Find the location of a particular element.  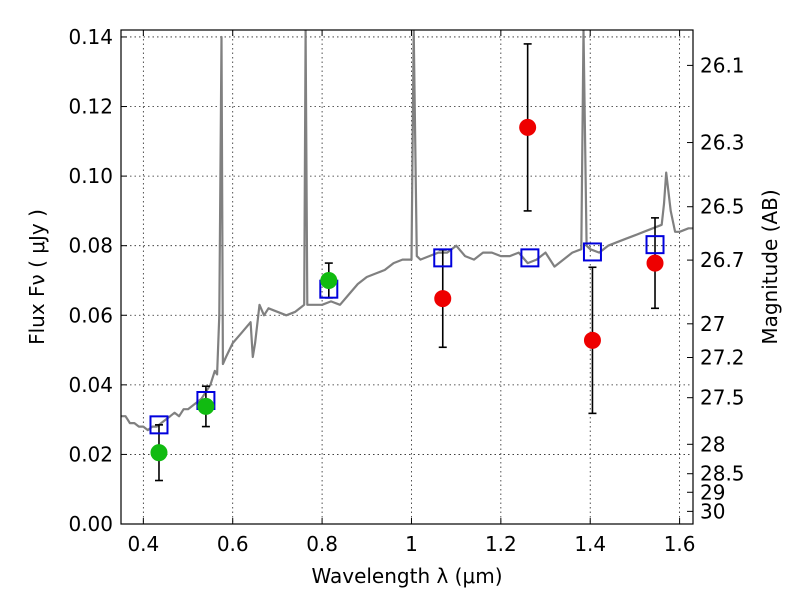

x-tick-label: 0.6 is located at coordinates (233, 544).